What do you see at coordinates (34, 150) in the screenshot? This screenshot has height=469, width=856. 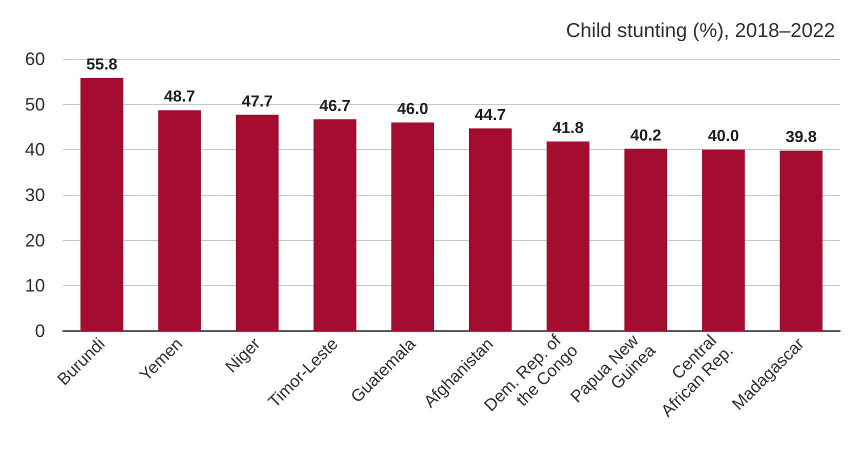 I see `y-tick-label: 40` at bounding box center [34, 150].